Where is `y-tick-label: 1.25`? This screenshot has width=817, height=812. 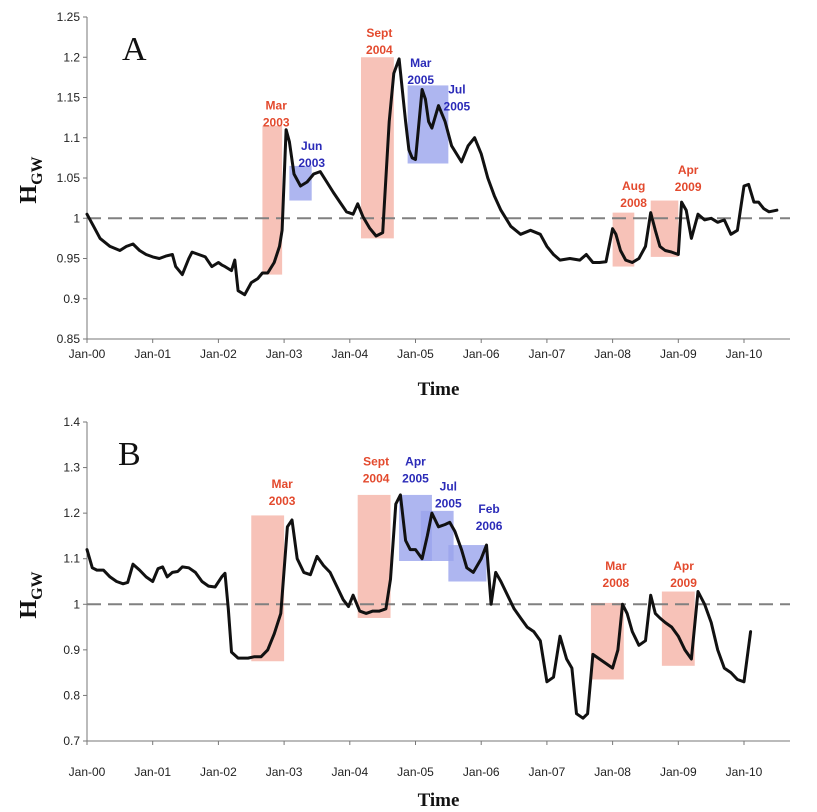
y-tick-label: 1.25 is located at coordinates (69, 17).